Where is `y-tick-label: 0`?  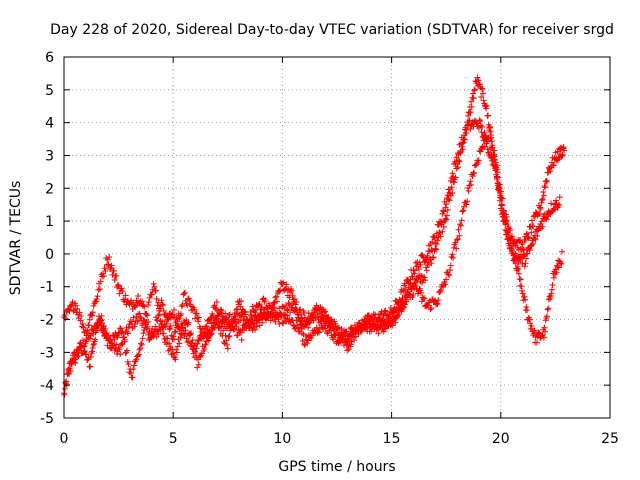 y-tick-label: 0 is located at coordinates (49, 255).